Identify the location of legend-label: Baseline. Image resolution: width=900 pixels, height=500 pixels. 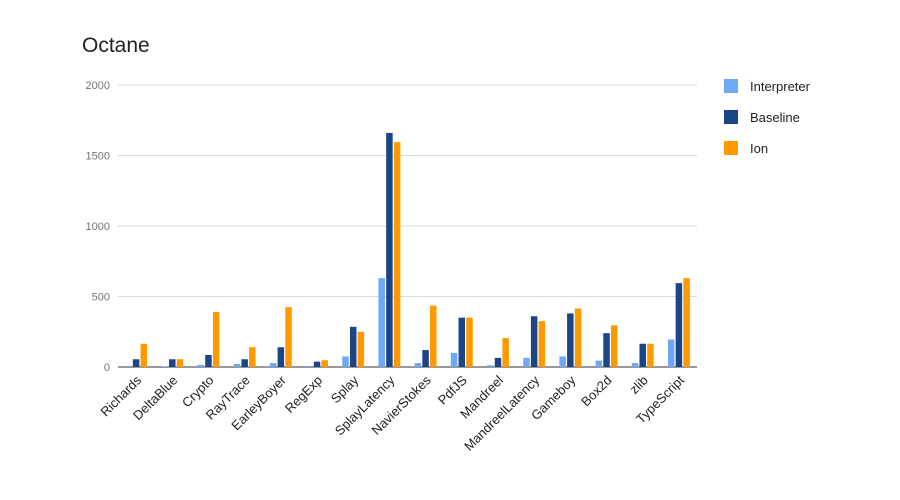
(775, 117).